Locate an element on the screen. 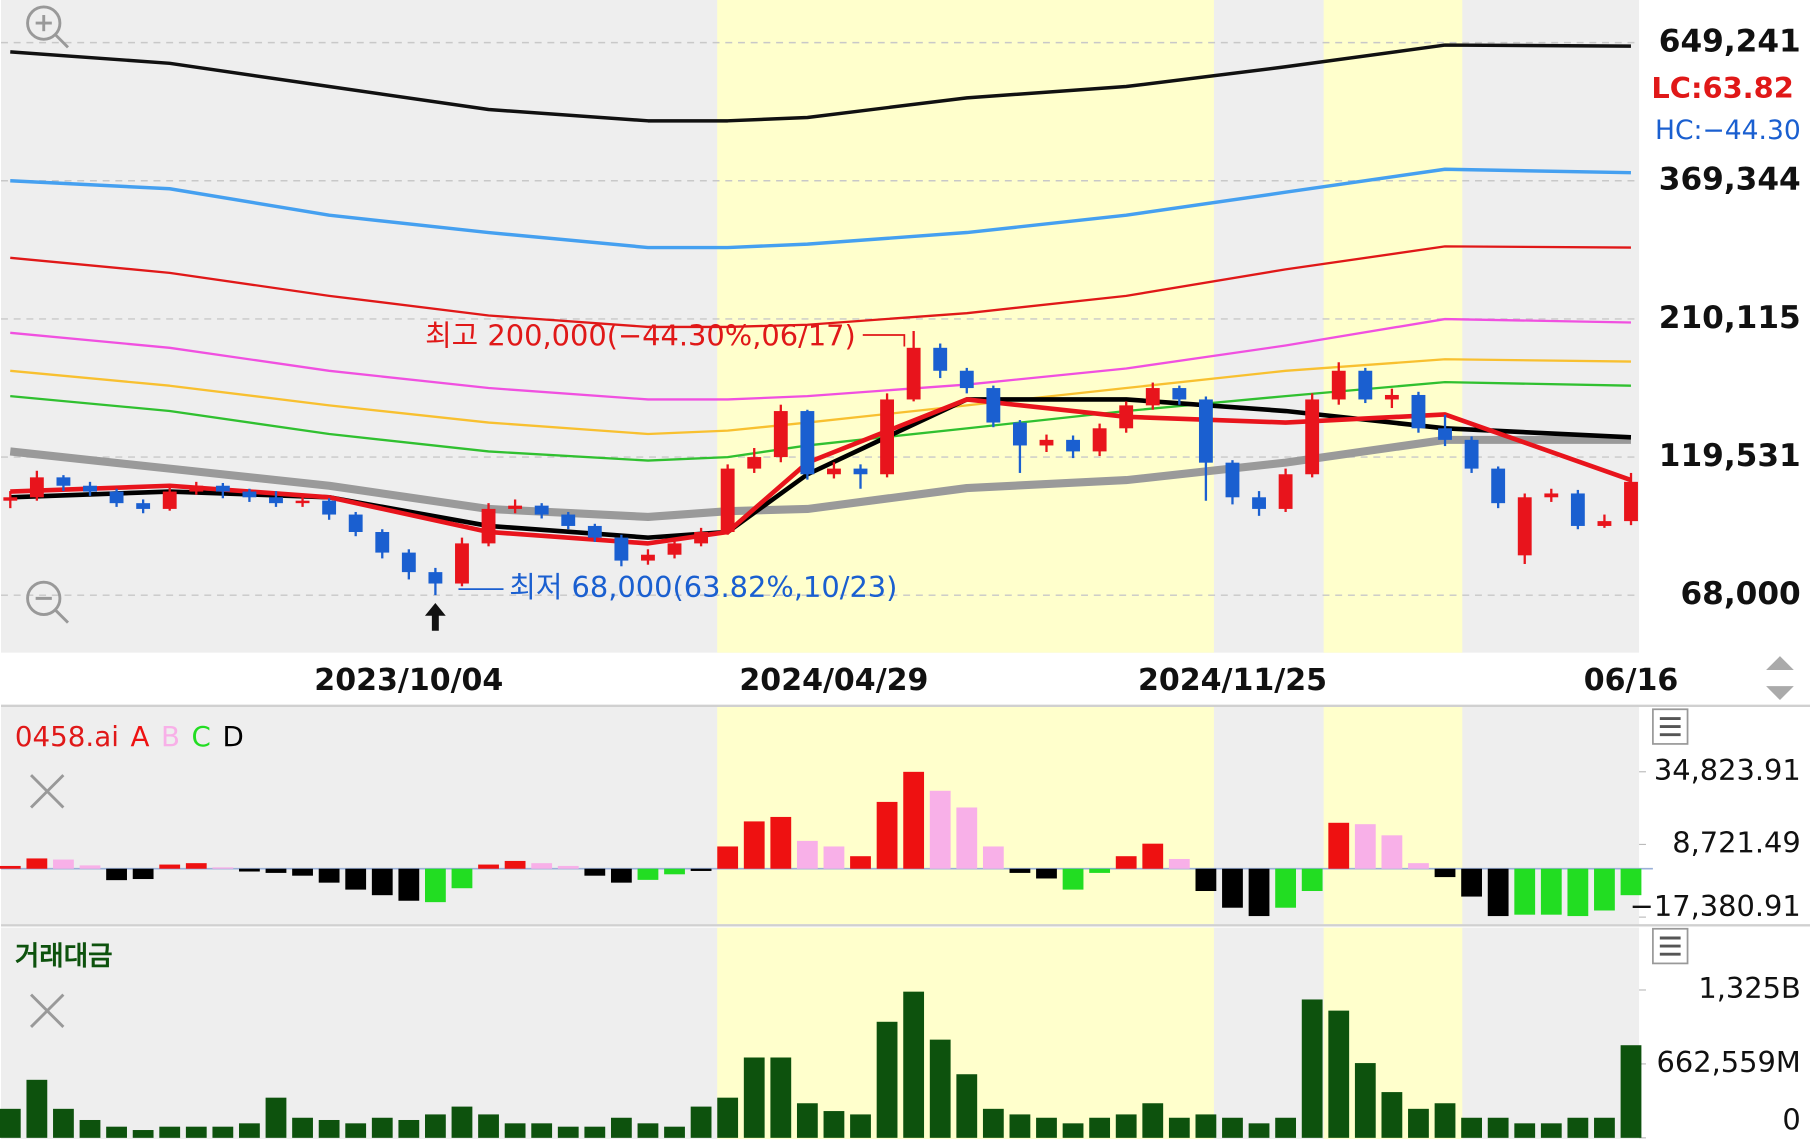 This screenshot has height=1143, width=1811. volume-menu is located at coordinates (1670, 946).